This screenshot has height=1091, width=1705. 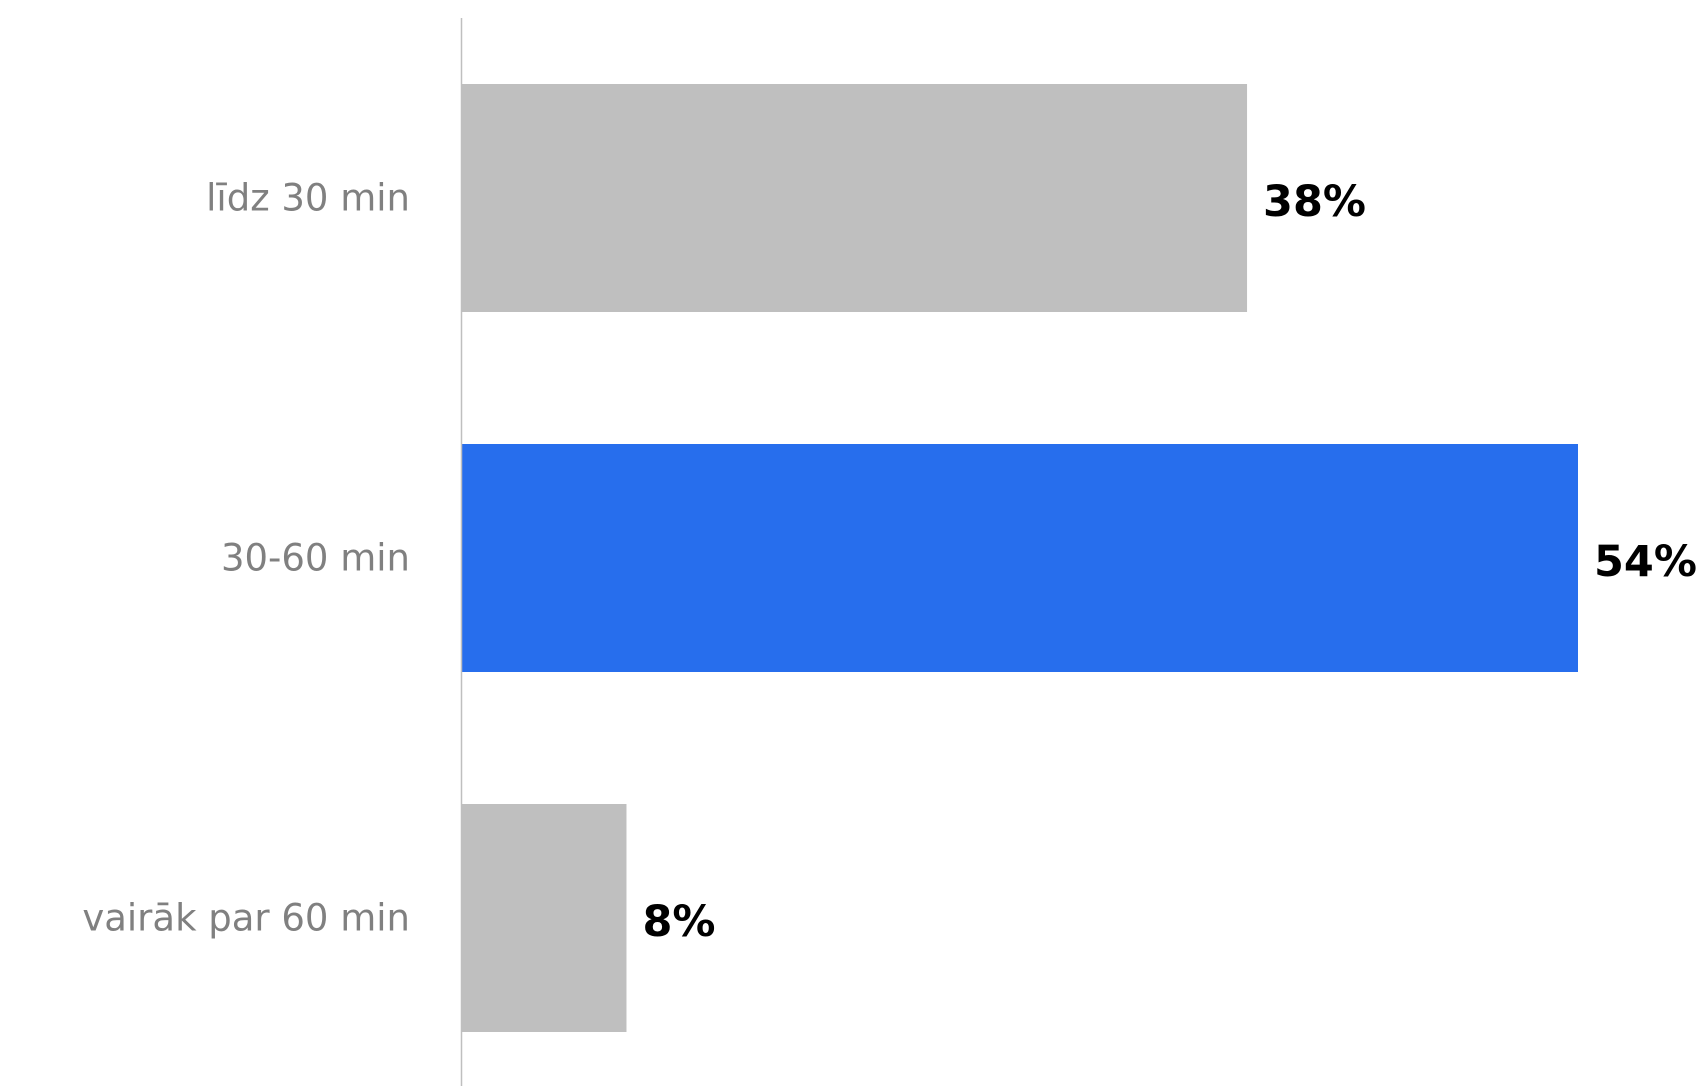 I want to click on value-label-1: 54%, so click(x=1645, y=562).